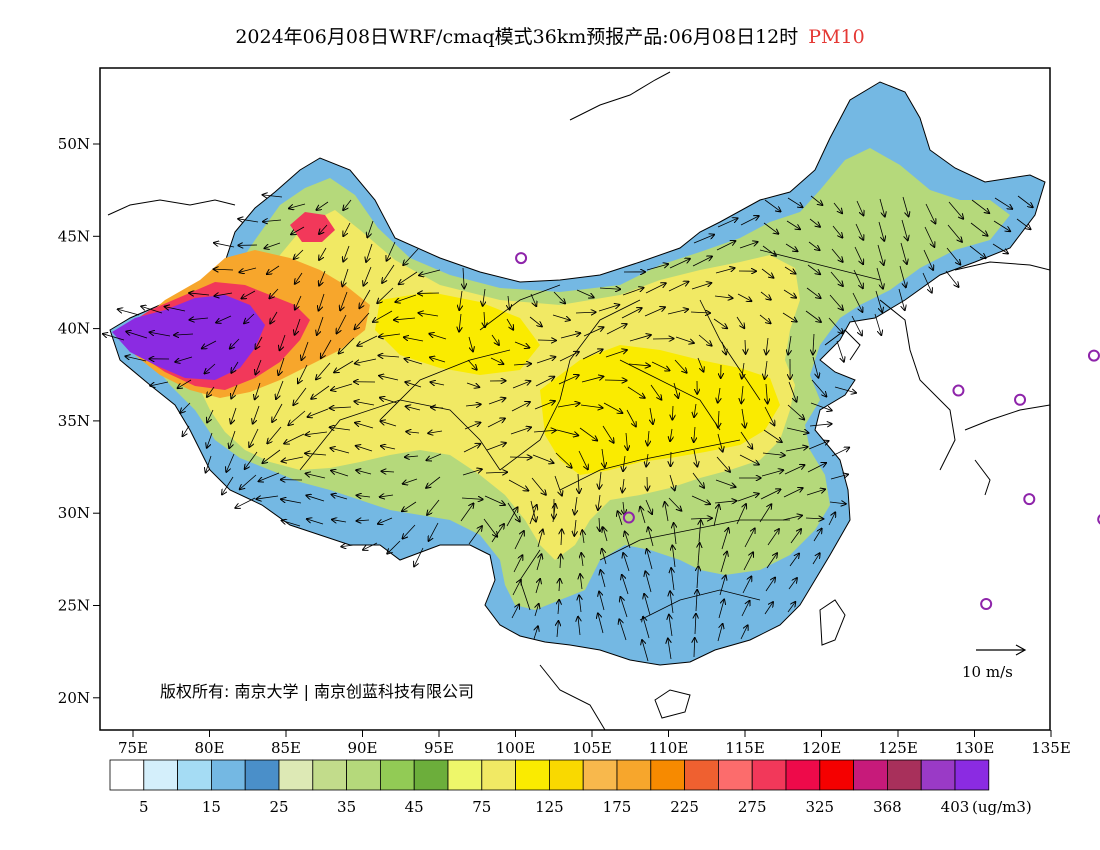 The height and width of the screenshot is (850, 1100). What do you see at coordinates (317, 691) in the screenshot?
I see `copyright-text: 版权所有: 南京大学 | 南京创蓝科技有限公司` at bounding box center [317, 691].